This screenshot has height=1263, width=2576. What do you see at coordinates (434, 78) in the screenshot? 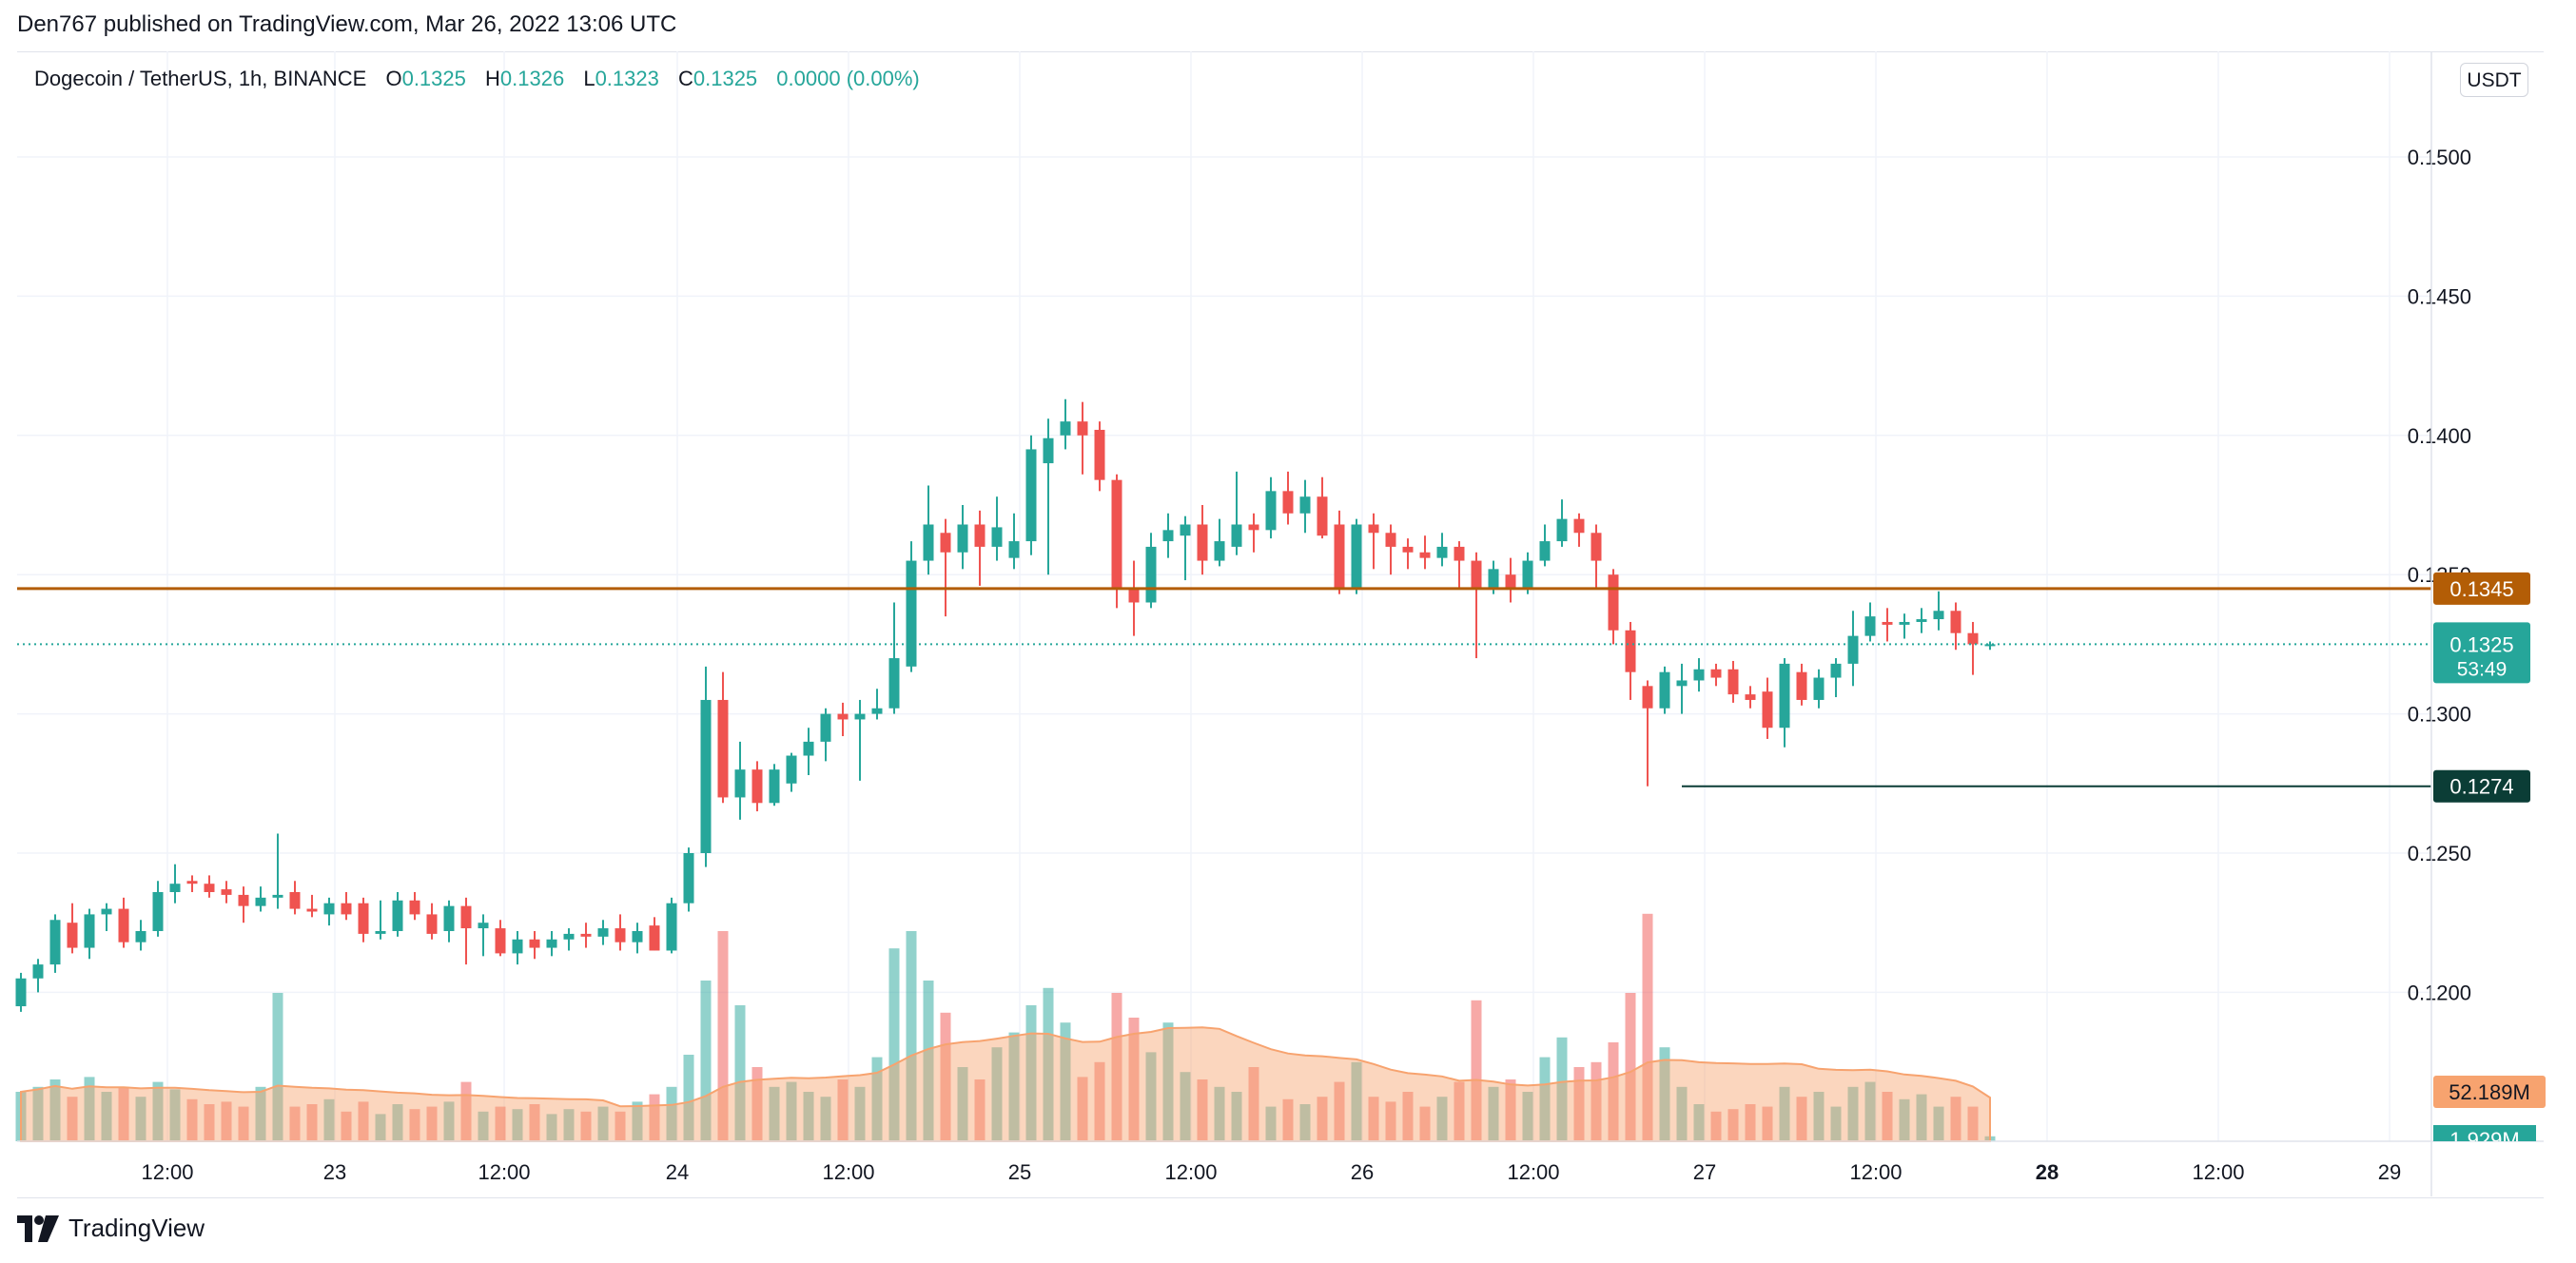
I see `open-value: 0.1325` at bounding box center [434, 78].